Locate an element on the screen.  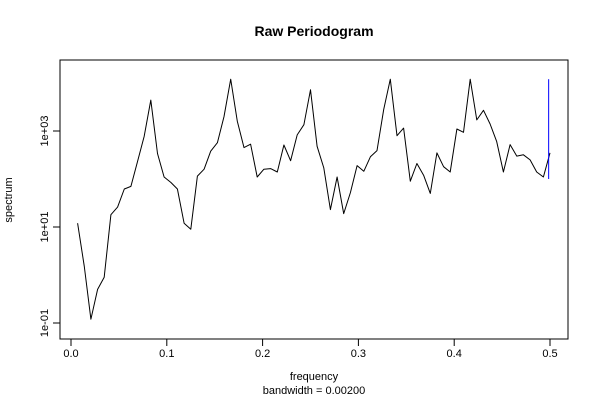
y-tick-label: 1e-01 is located at coordinates (45, 323).